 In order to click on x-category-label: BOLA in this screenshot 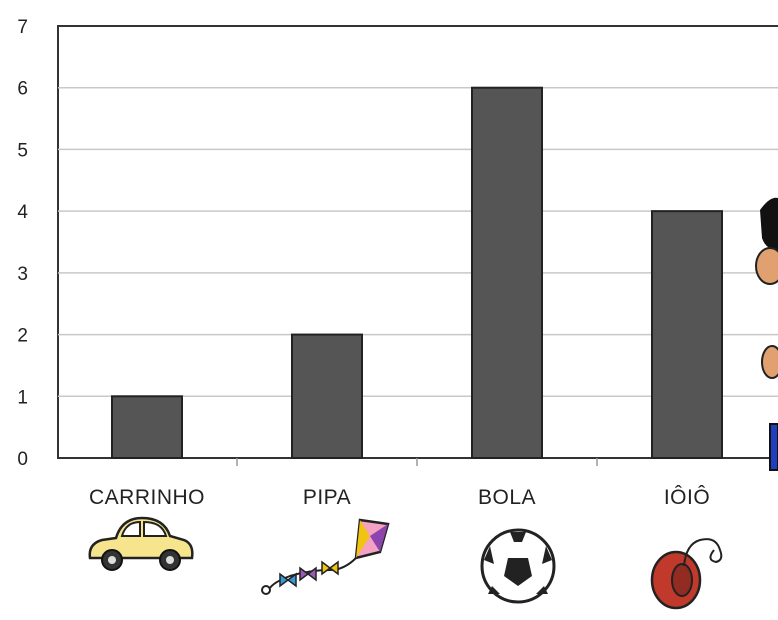, I will do `click(507, 497)`.